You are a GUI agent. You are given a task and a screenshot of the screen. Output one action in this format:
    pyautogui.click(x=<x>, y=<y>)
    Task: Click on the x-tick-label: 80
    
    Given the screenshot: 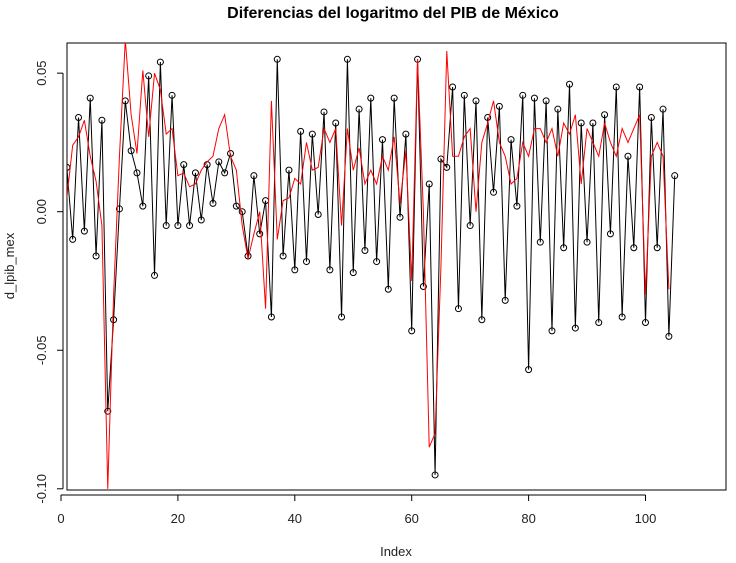 What is the action you would take?
    pyautogui.click(x=528, y=518)
    